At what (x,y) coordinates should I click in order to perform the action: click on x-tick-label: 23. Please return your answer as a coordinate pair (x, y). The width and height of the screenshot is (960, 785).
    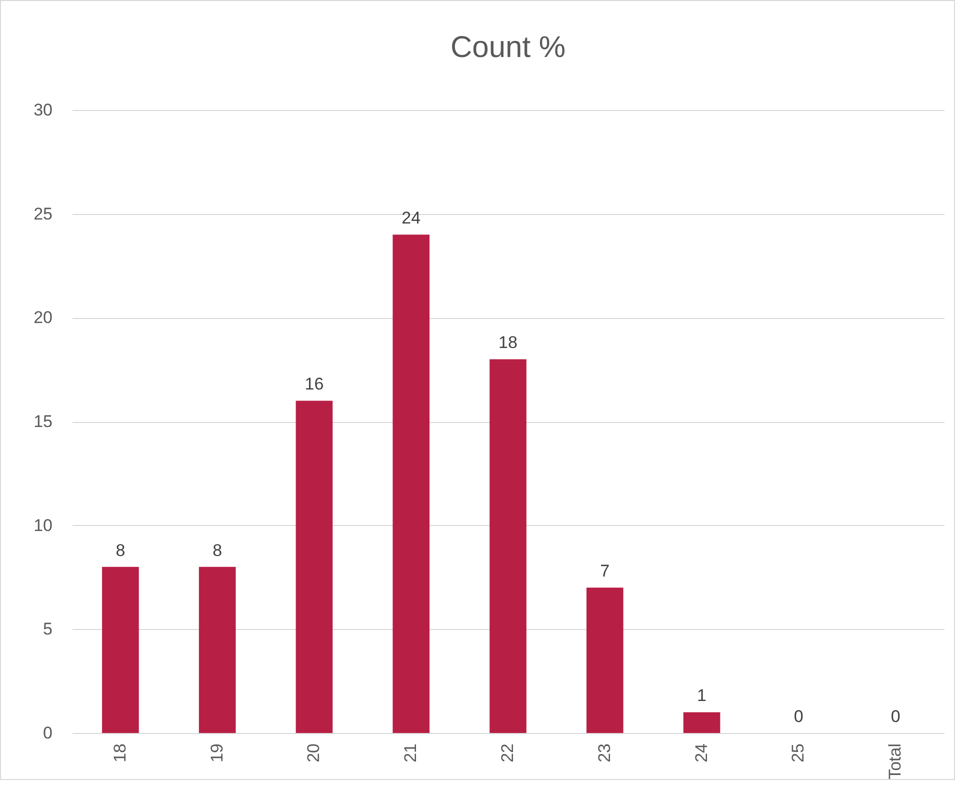
    Looking at the image, I should click on (604, 753).